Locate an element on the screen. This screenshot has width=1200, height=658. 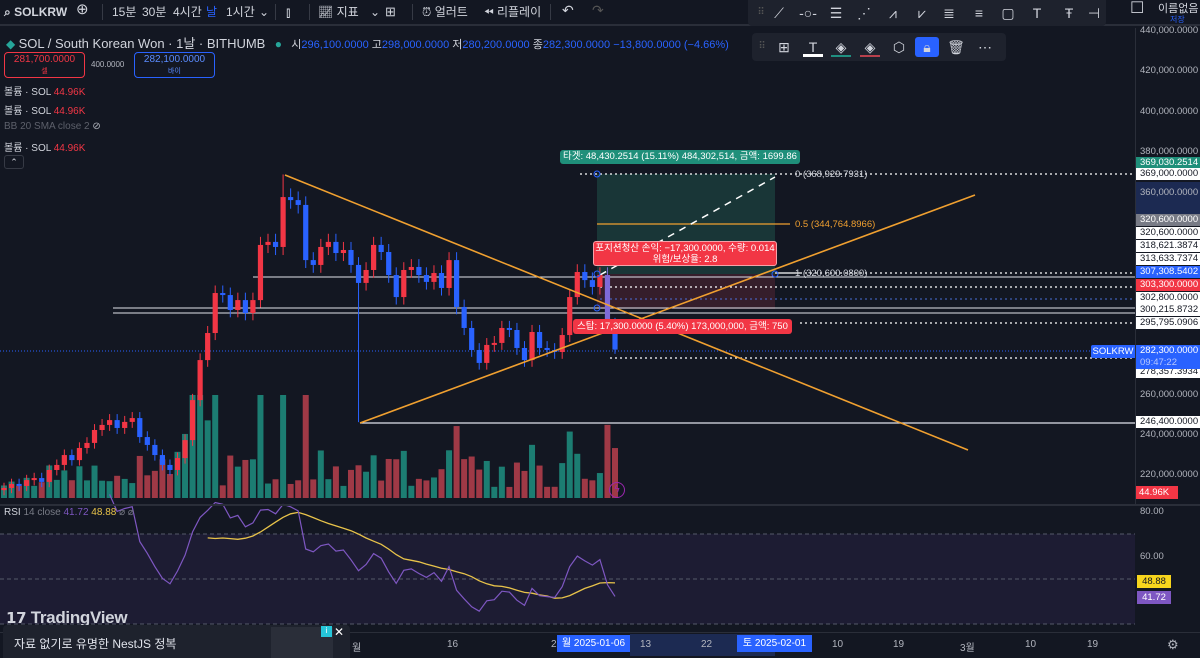
low-label: 저 is located at coordinates (457, 45).